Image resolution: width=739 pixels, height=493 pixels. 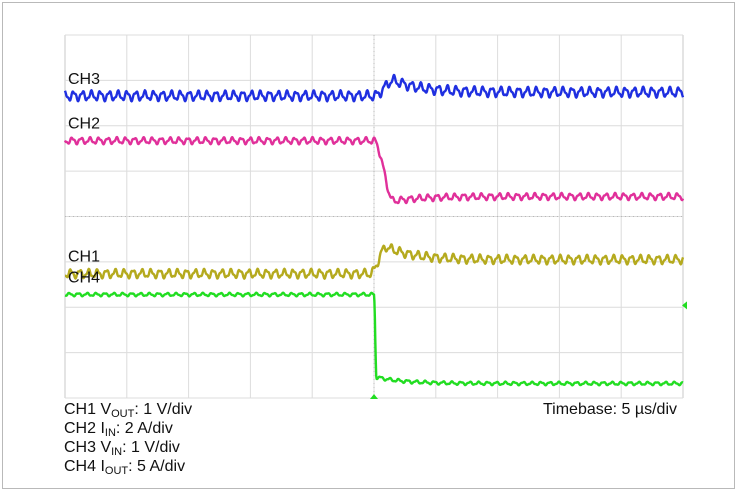 I want to click on legend-ch2: CH2 IIN: 2 A/div, so click(x=118, y=429).